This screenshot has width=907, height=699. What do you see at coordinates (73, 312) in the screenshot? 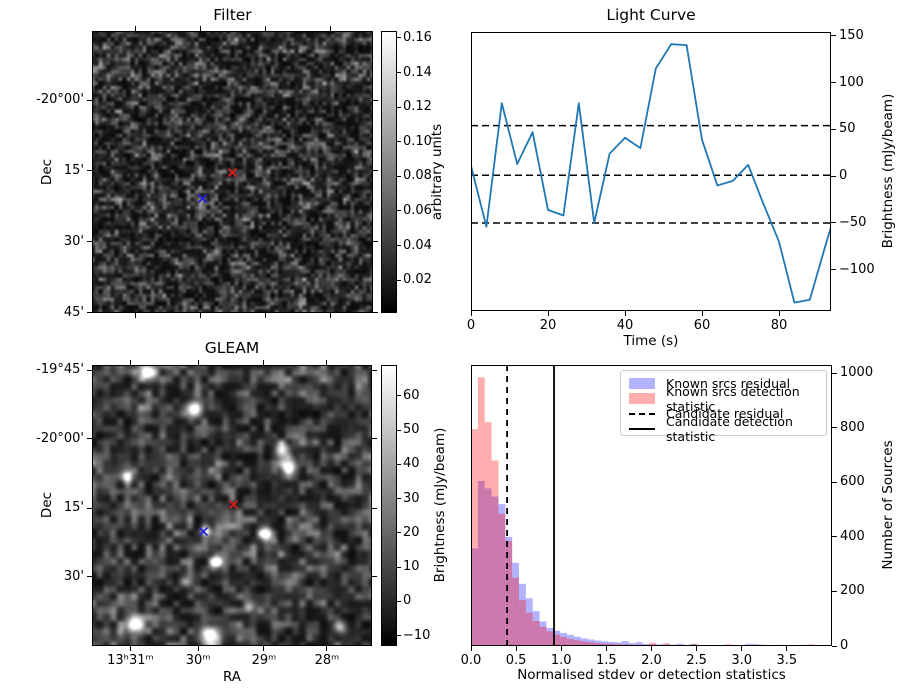
I see `y-tick-label: 45'` at bounding box center [73, 312].